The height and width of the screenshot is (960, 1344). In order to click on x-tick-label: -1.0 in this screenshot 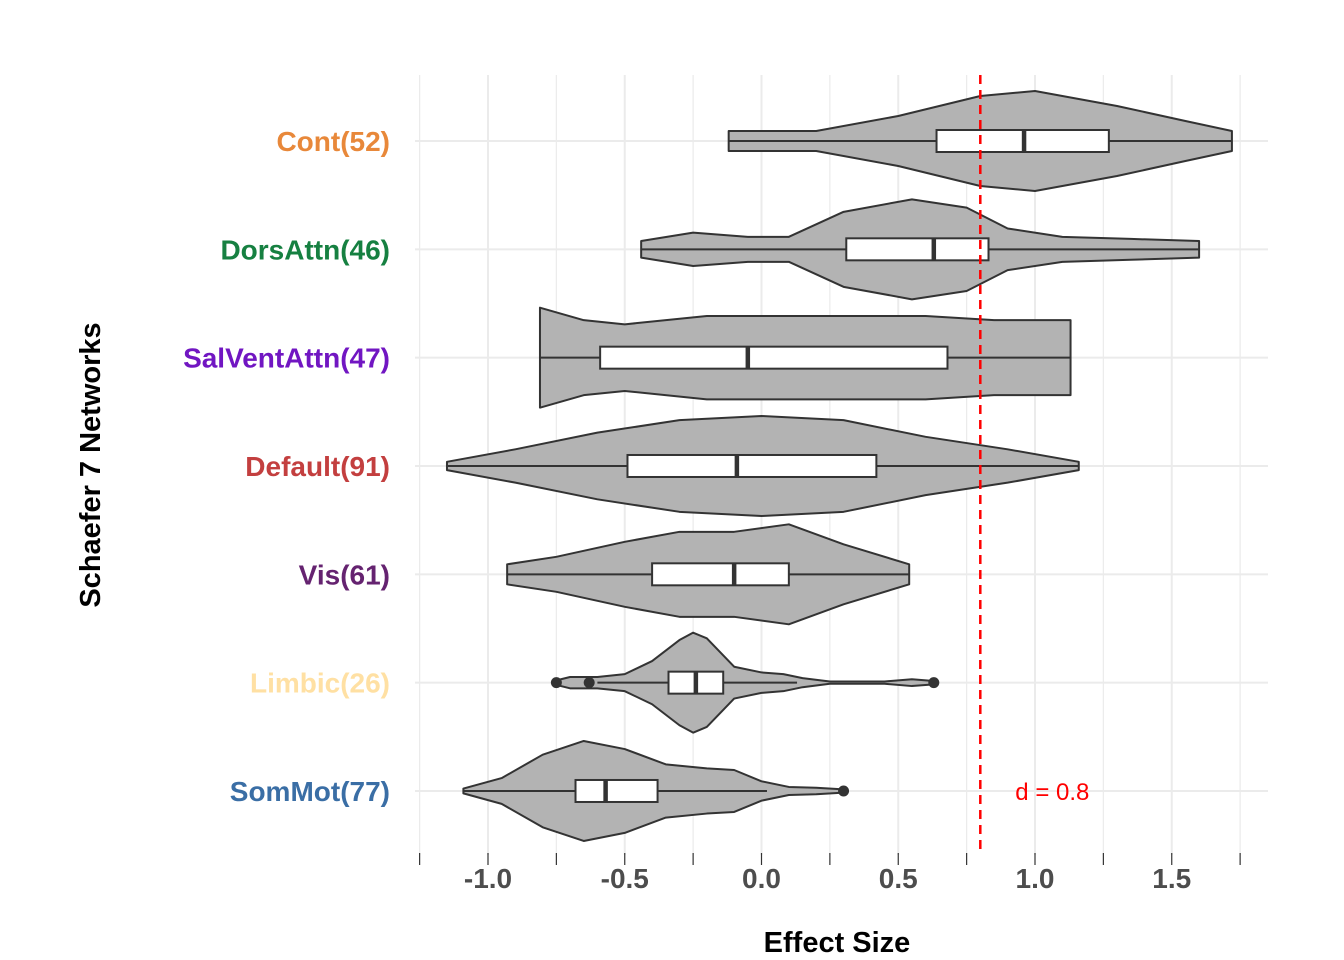, I will do `click(488, 878)`.